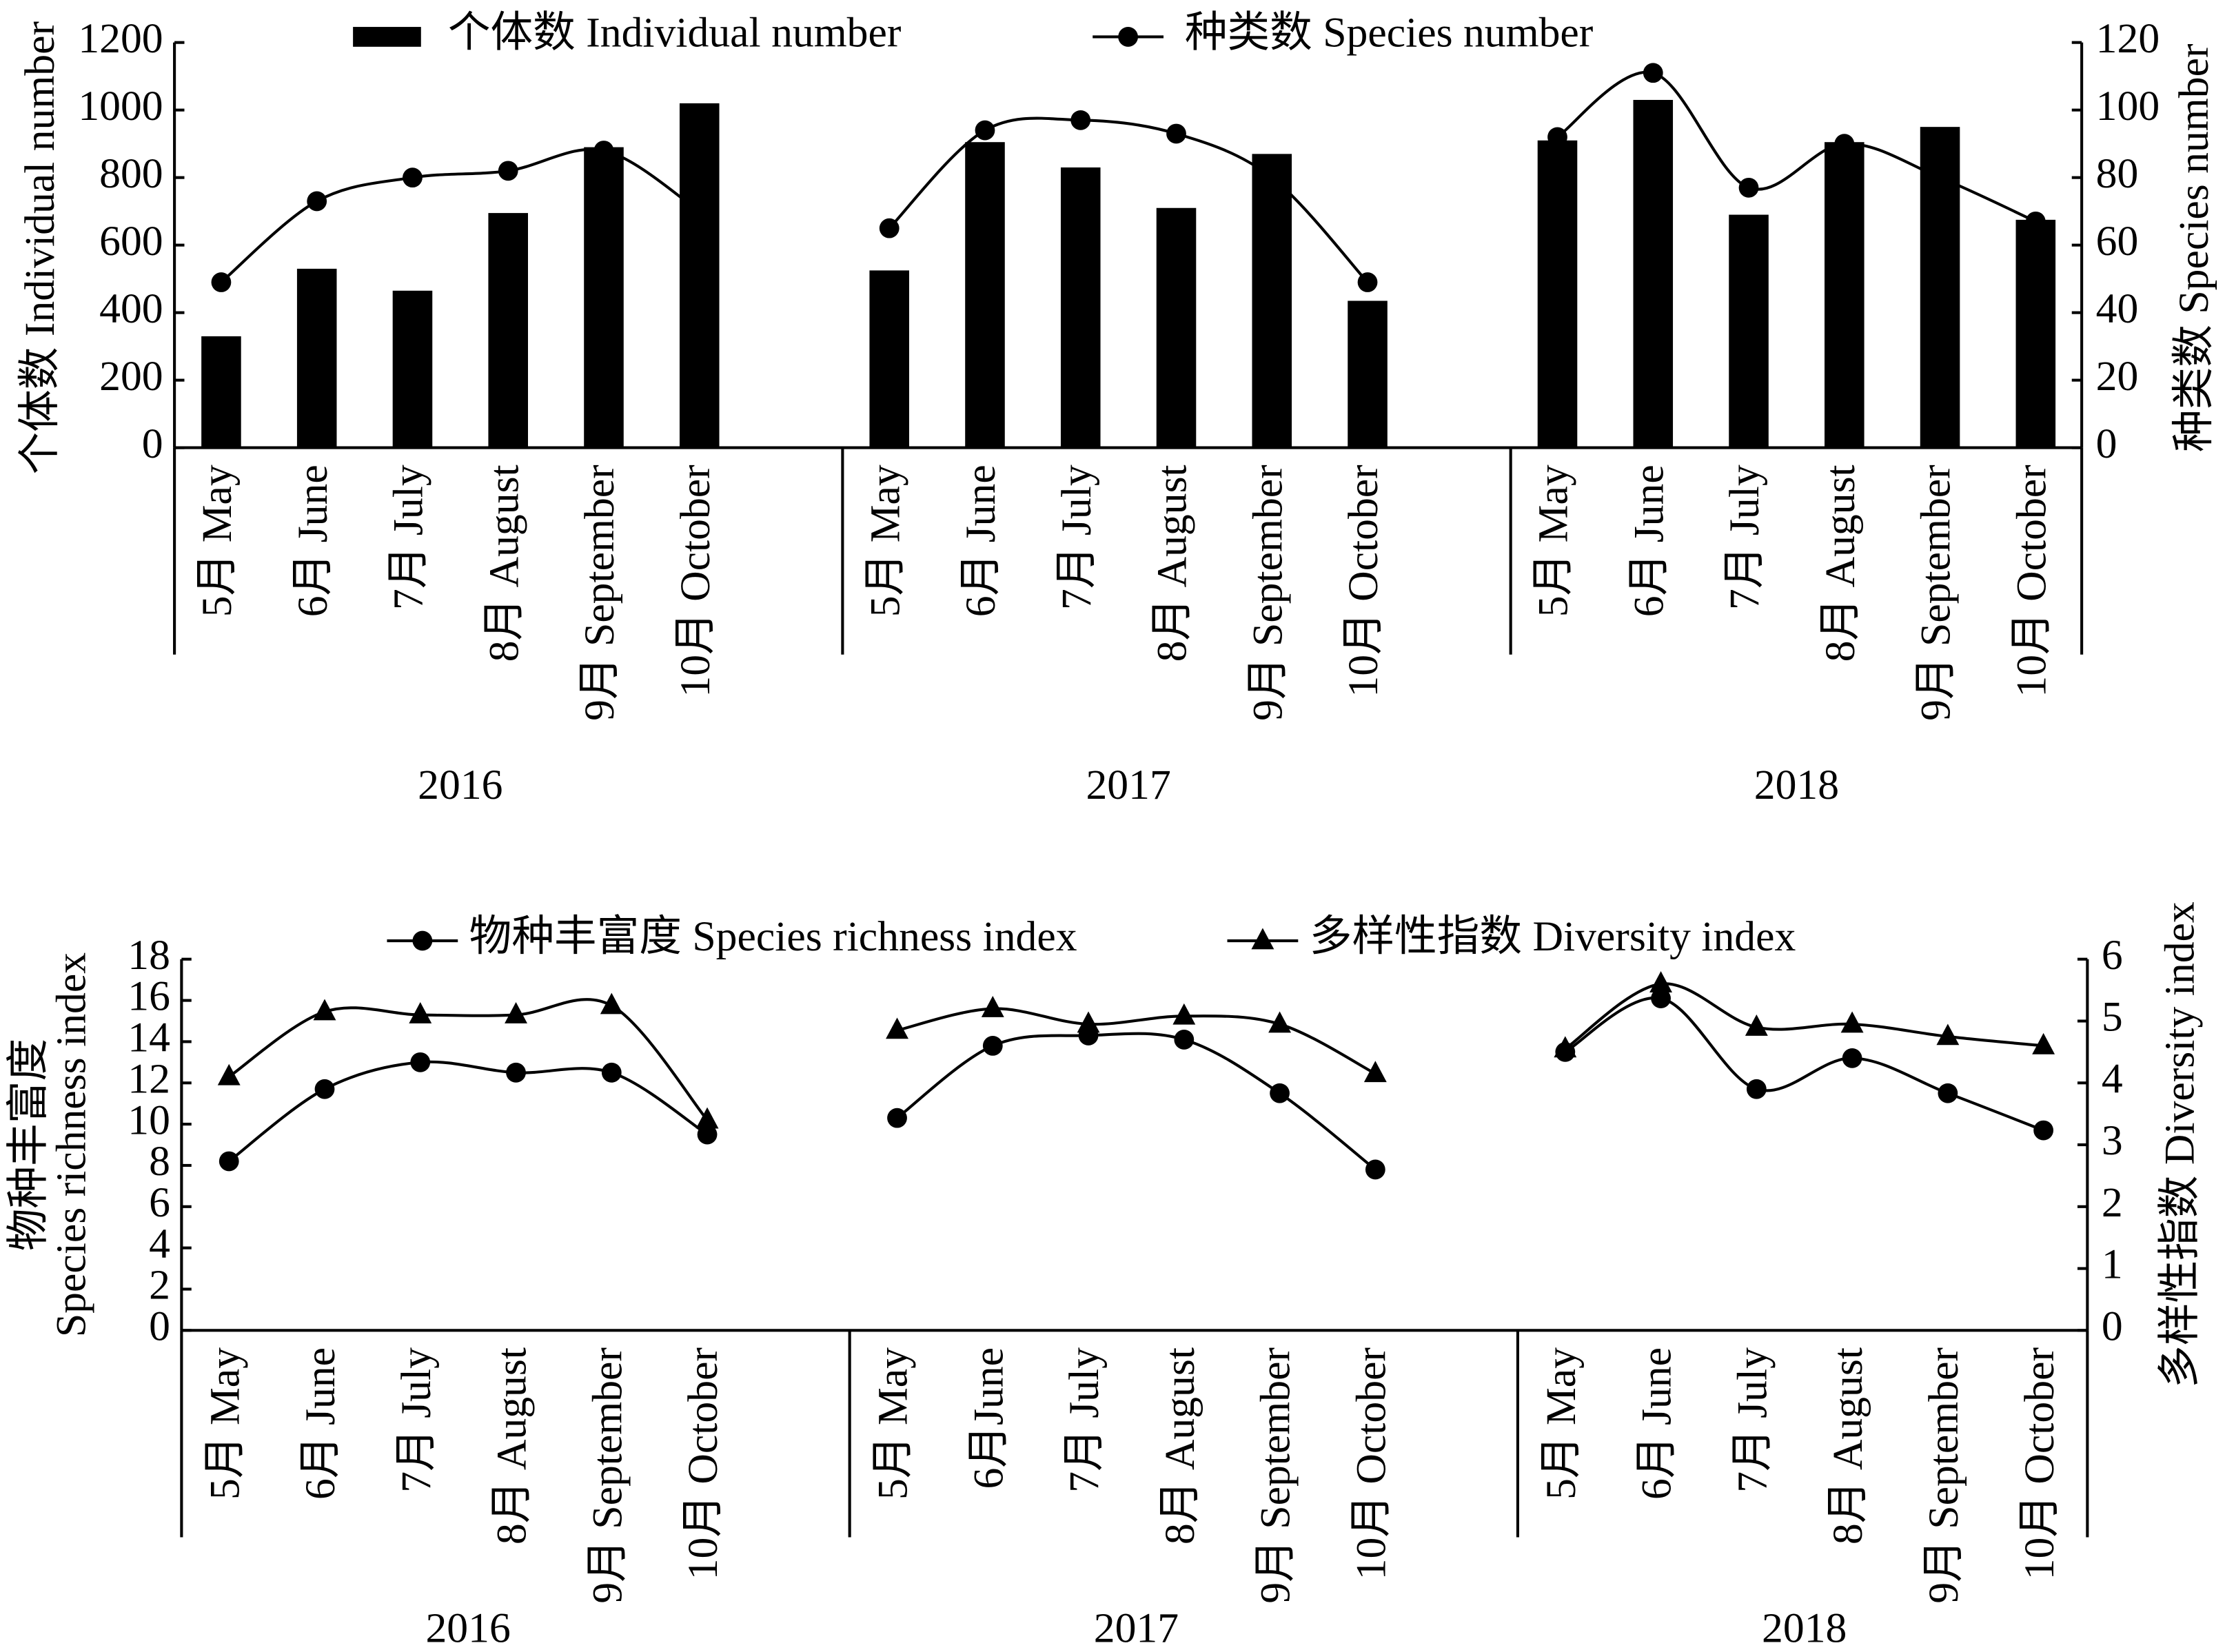  Describe the element at coordinates (149, 1079) in the screenshot. I see `y-tick-label: 12` at that location.